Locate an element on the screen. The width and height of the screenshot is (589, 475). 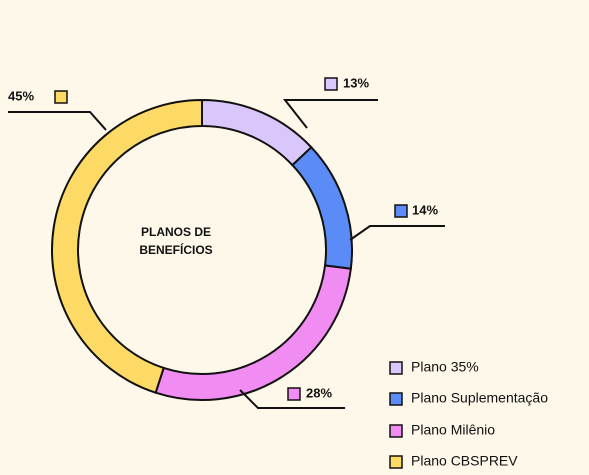
center-label: BENEFÍCIOS is located at coordinates (175, 249).